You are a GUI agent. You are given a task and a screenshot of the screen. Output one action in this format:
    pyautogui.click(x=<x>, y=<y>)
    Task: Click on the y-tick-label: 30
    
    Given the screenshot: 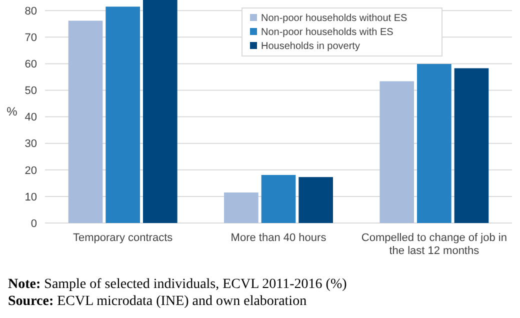 What is the action you would take?
    pyautogui.click(x=30, y=144)
    